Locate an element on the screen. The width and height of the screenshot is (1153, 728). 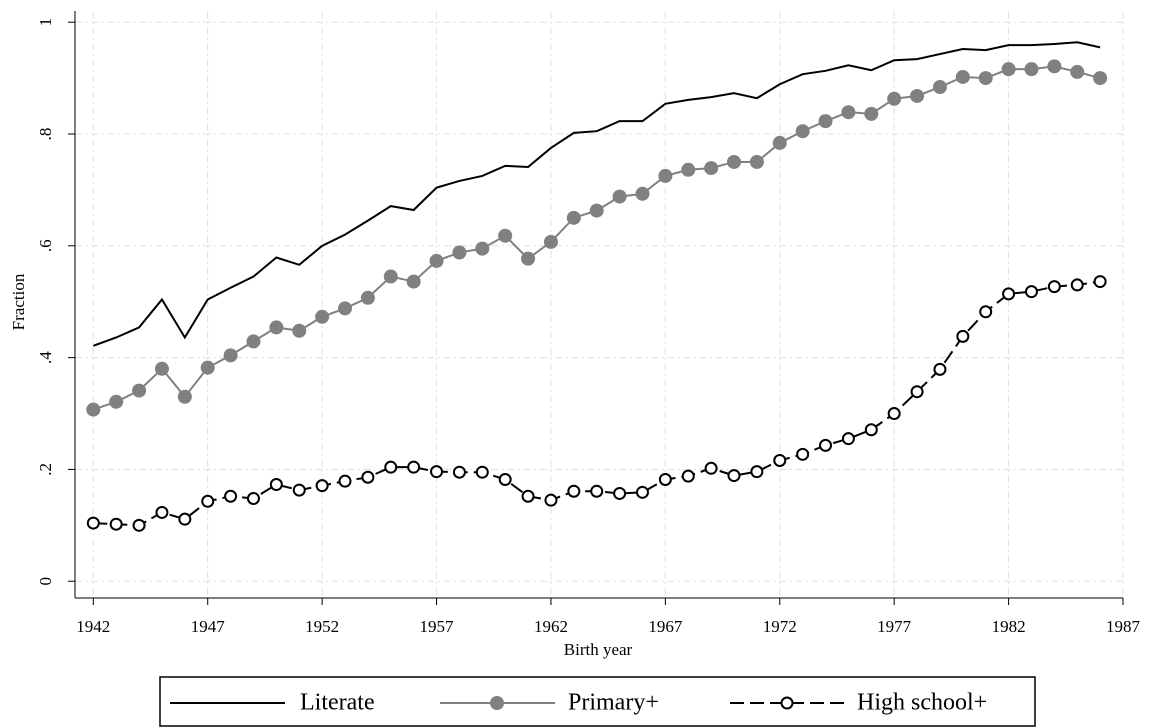
y-tick-label: .4 is located at coordinates (45, 357).